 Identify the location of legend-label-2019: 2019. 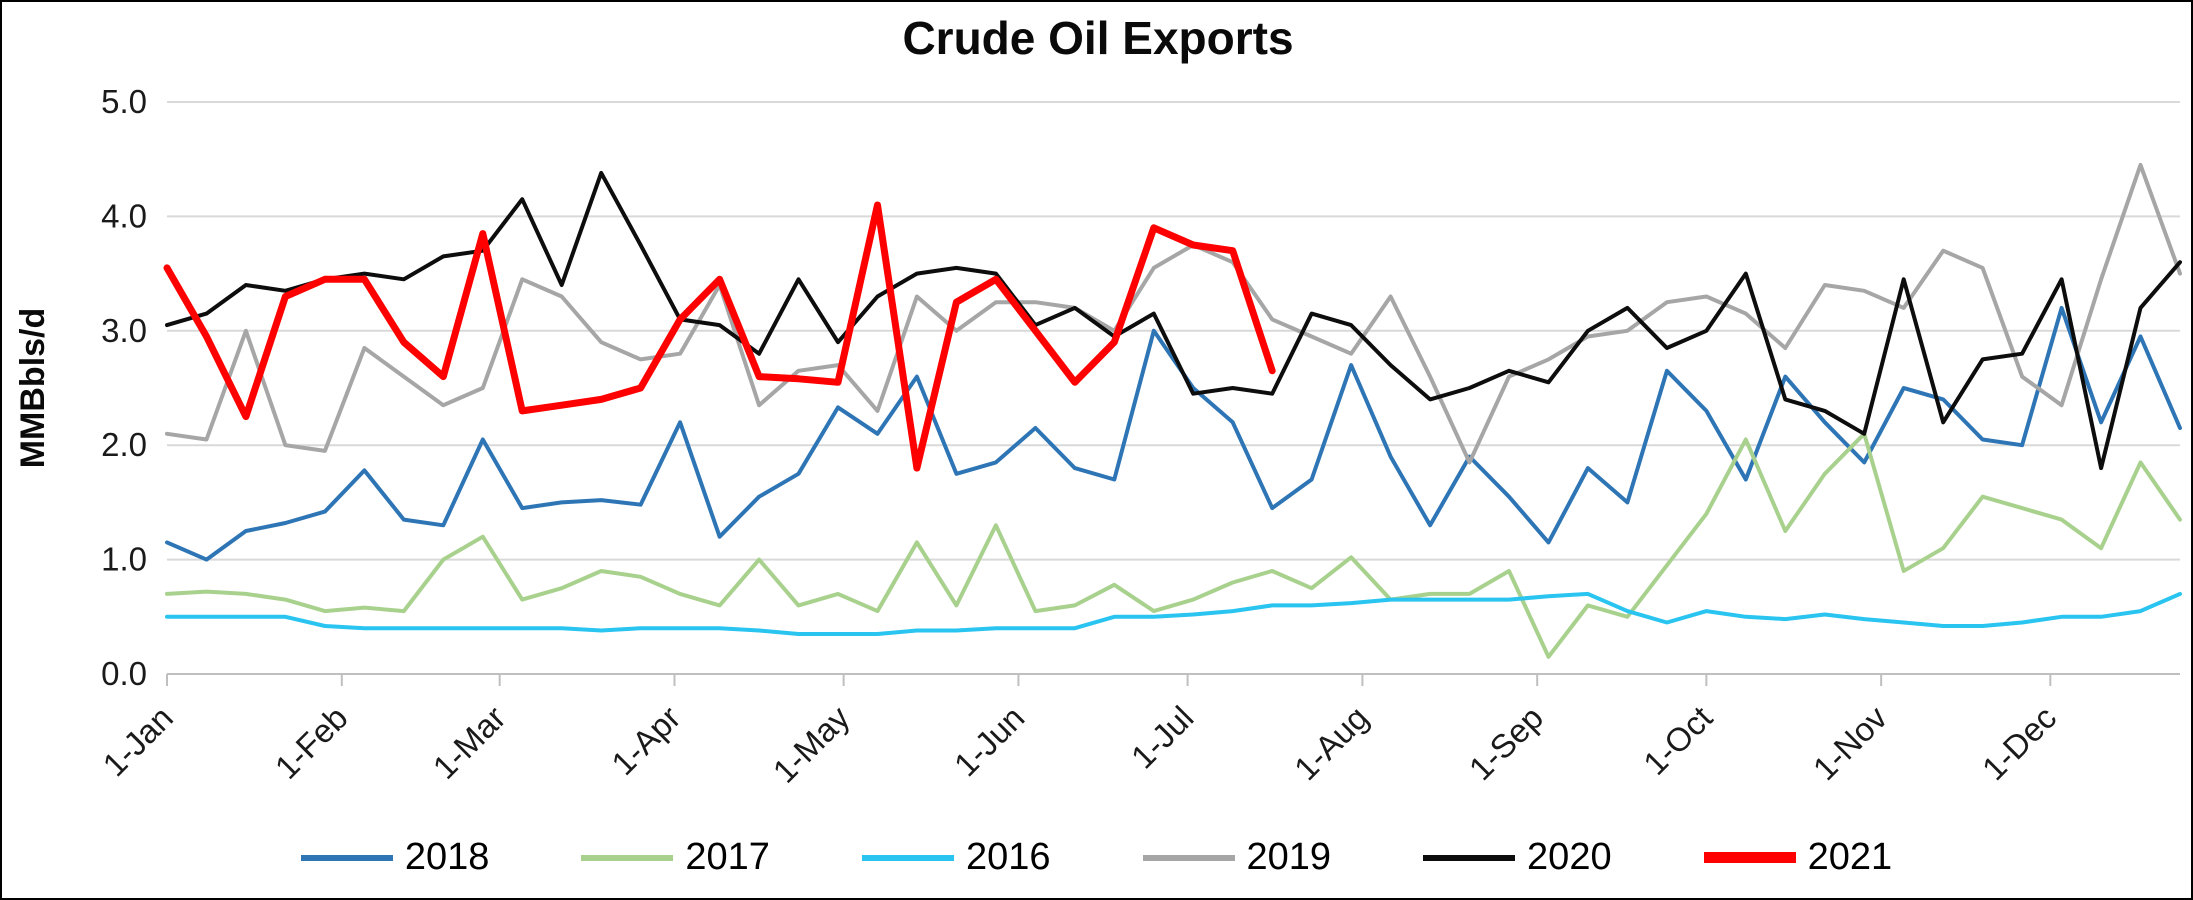
(1289, 857).